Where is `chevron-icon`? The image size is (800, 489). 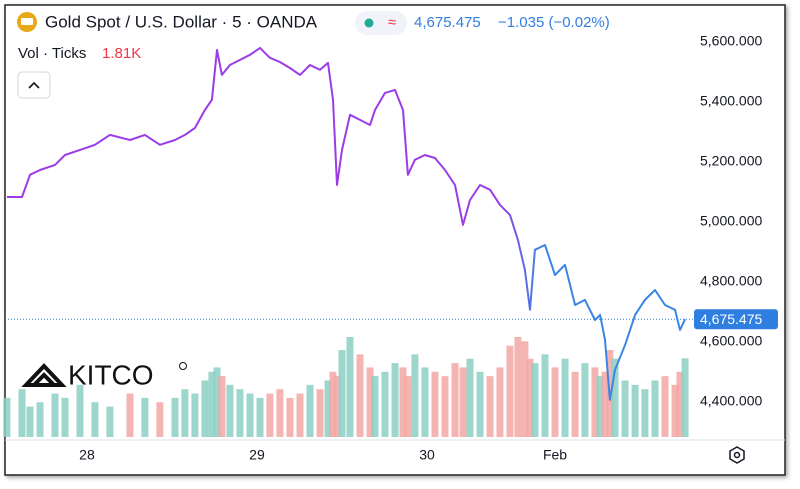
chevron-icon is located at coordinates (34, 85).